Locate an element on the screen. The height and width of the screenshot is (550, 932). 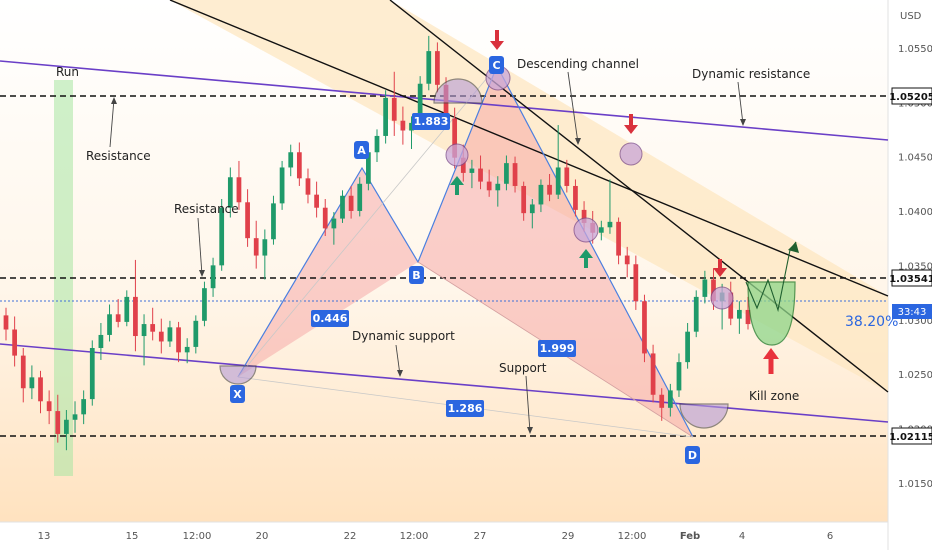
annotation-run: Run is located at coordinates (67, 72).